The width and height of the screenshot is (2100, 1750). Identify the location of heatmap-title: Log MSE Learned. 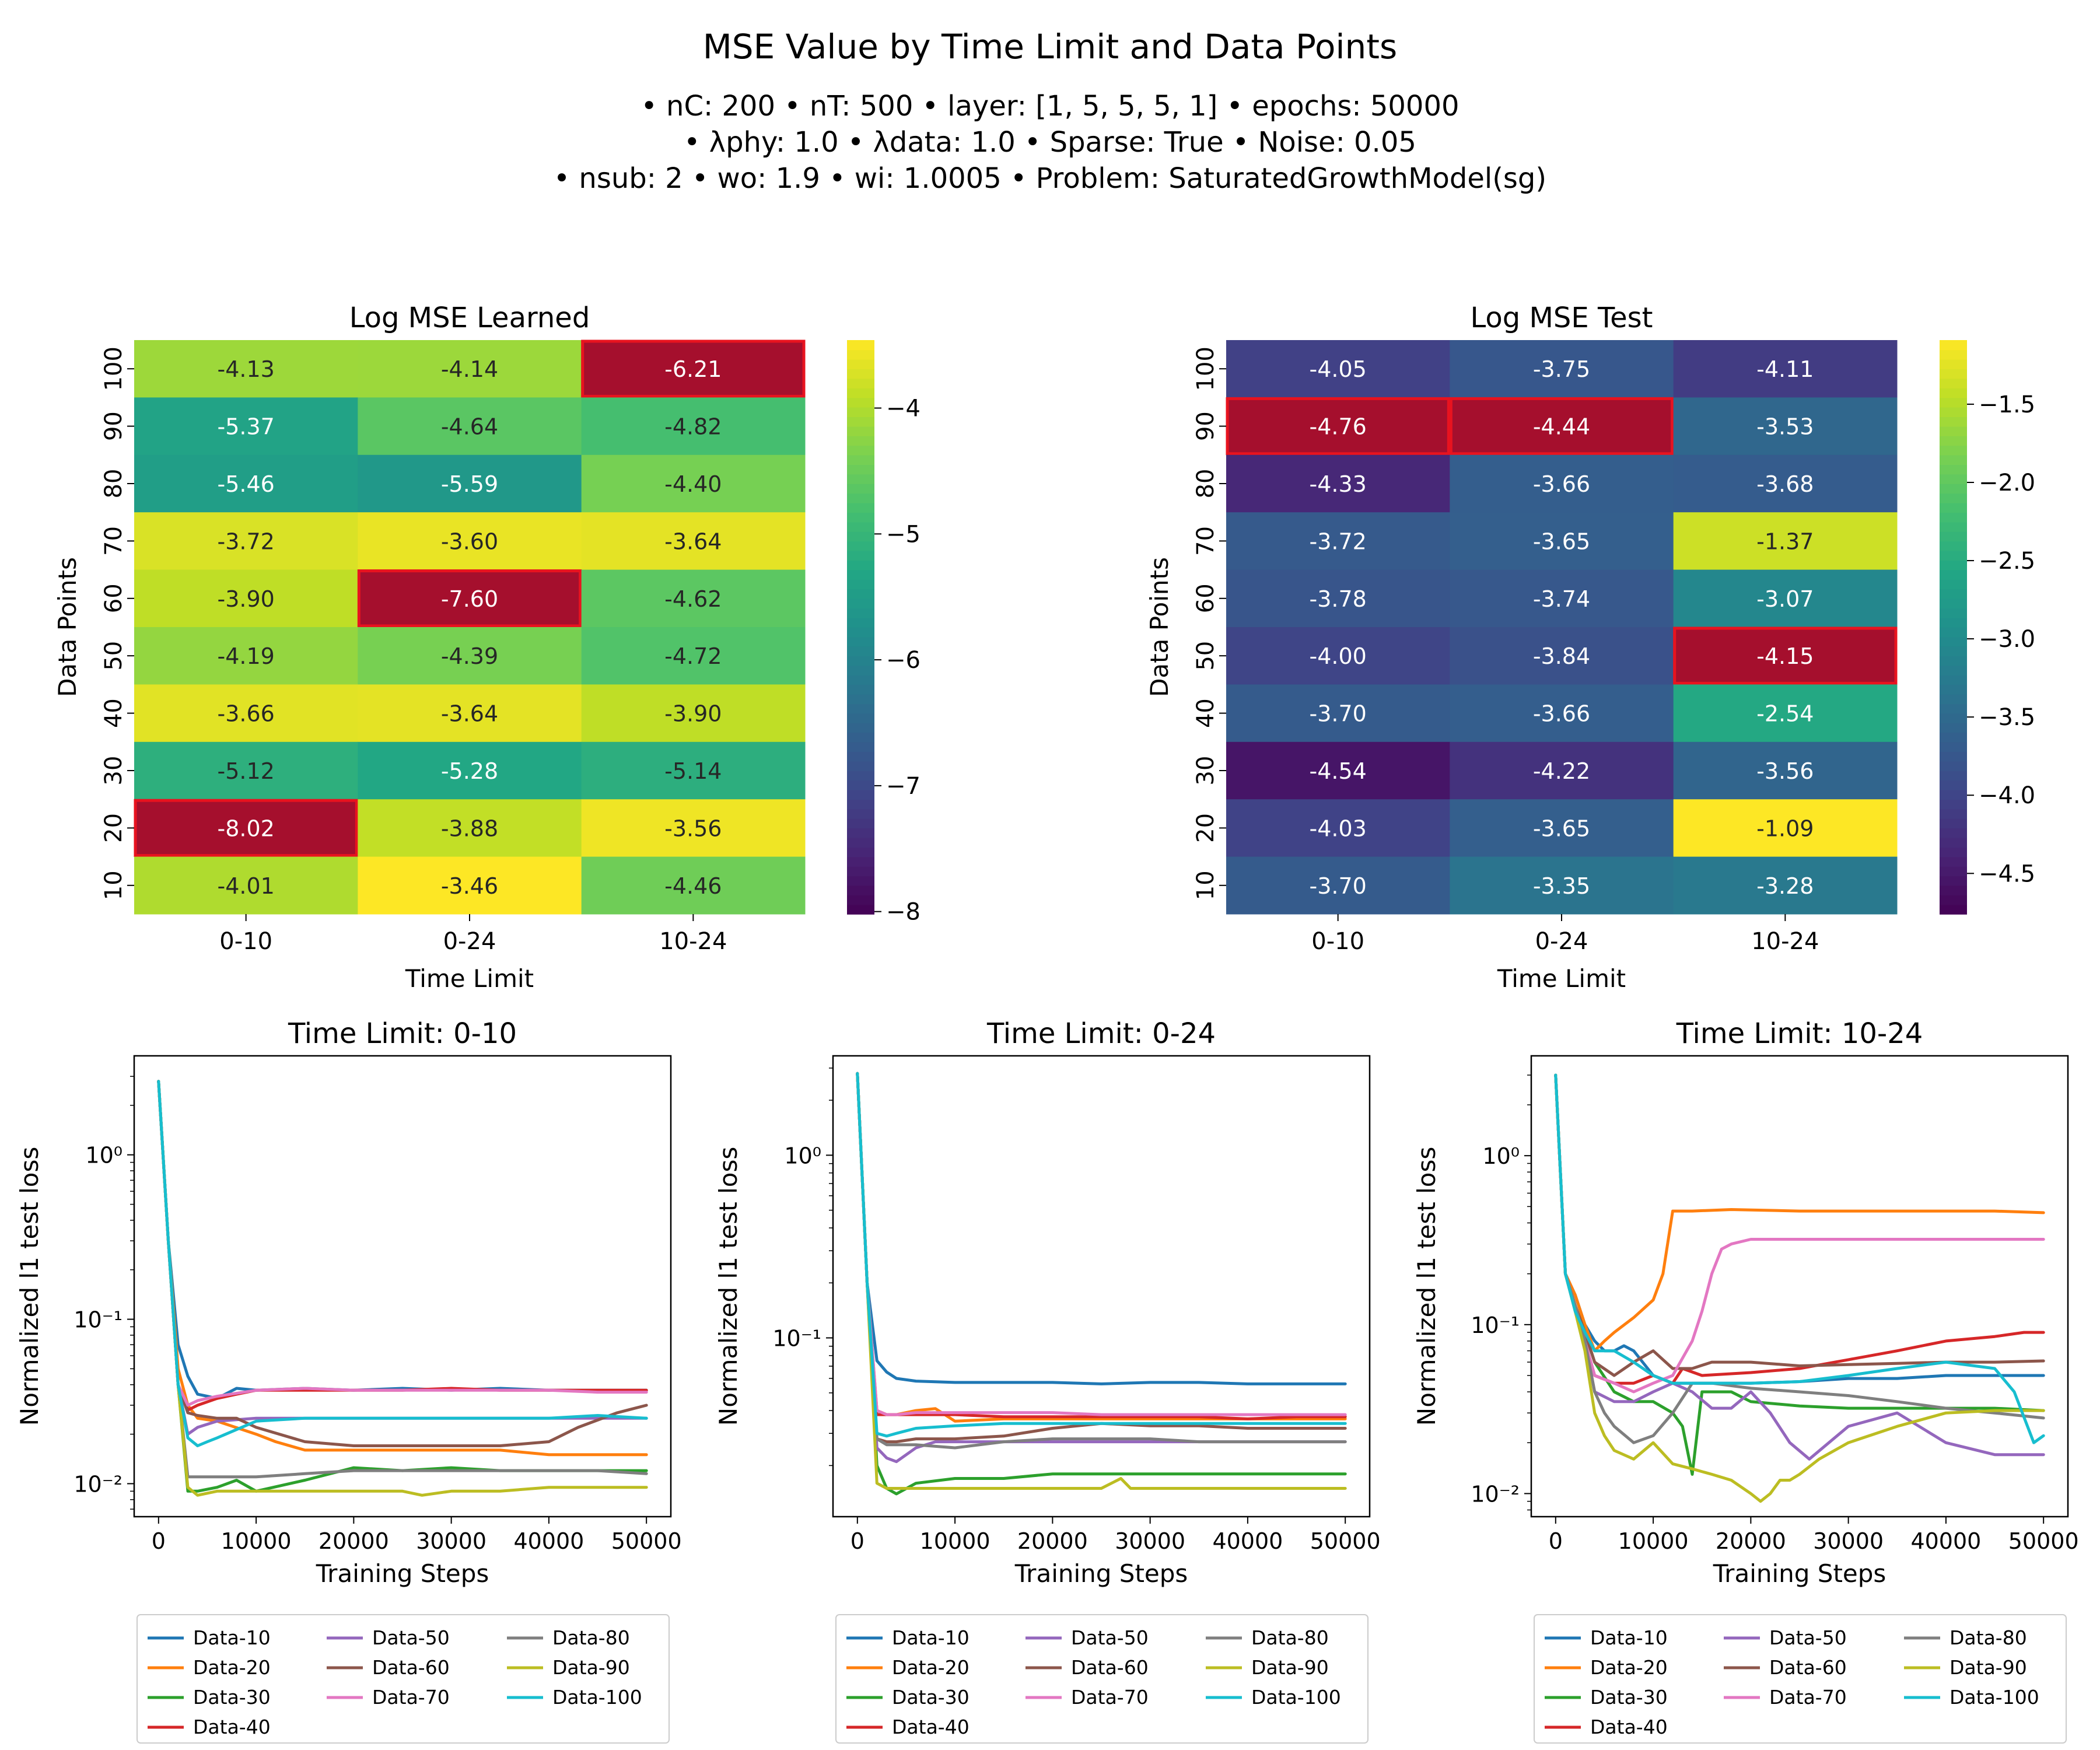
(469, 318).